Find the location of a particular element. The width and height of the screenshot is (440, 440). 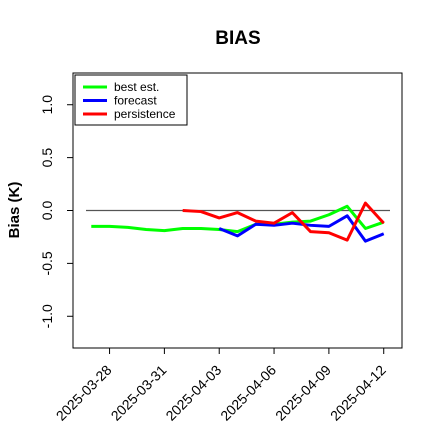

chart-title: BIAS is located at coordinates (237, 38).